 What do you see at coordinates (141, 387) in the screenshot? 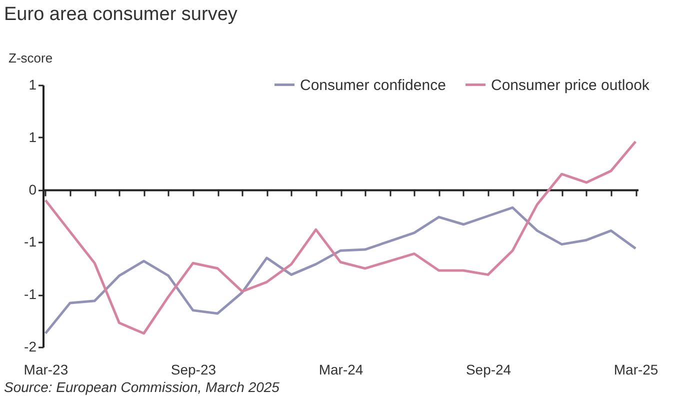
I see `source-note: Source: European Commission, March 2025` at bounding box center [141, 387].